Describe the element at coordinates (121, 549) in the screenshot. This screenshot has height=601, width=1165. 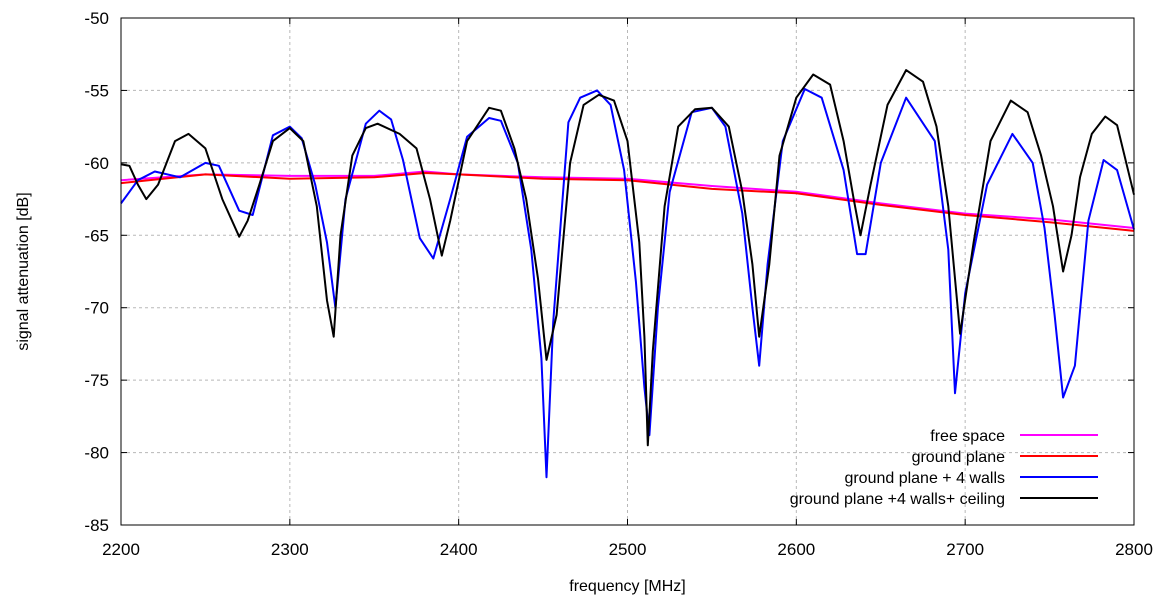
I see `x-tick-label: 2200` at that location.